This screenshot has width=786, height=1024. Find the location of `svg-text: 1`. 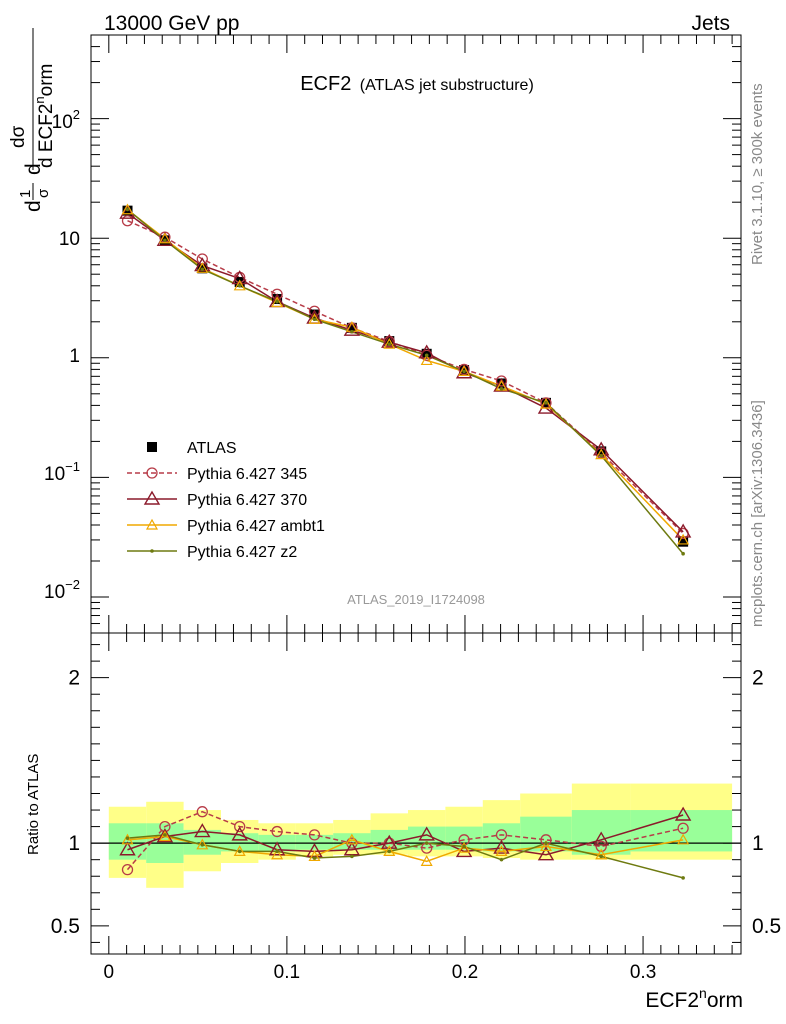

svg-text: 1 is located at coordinates (25, 194).